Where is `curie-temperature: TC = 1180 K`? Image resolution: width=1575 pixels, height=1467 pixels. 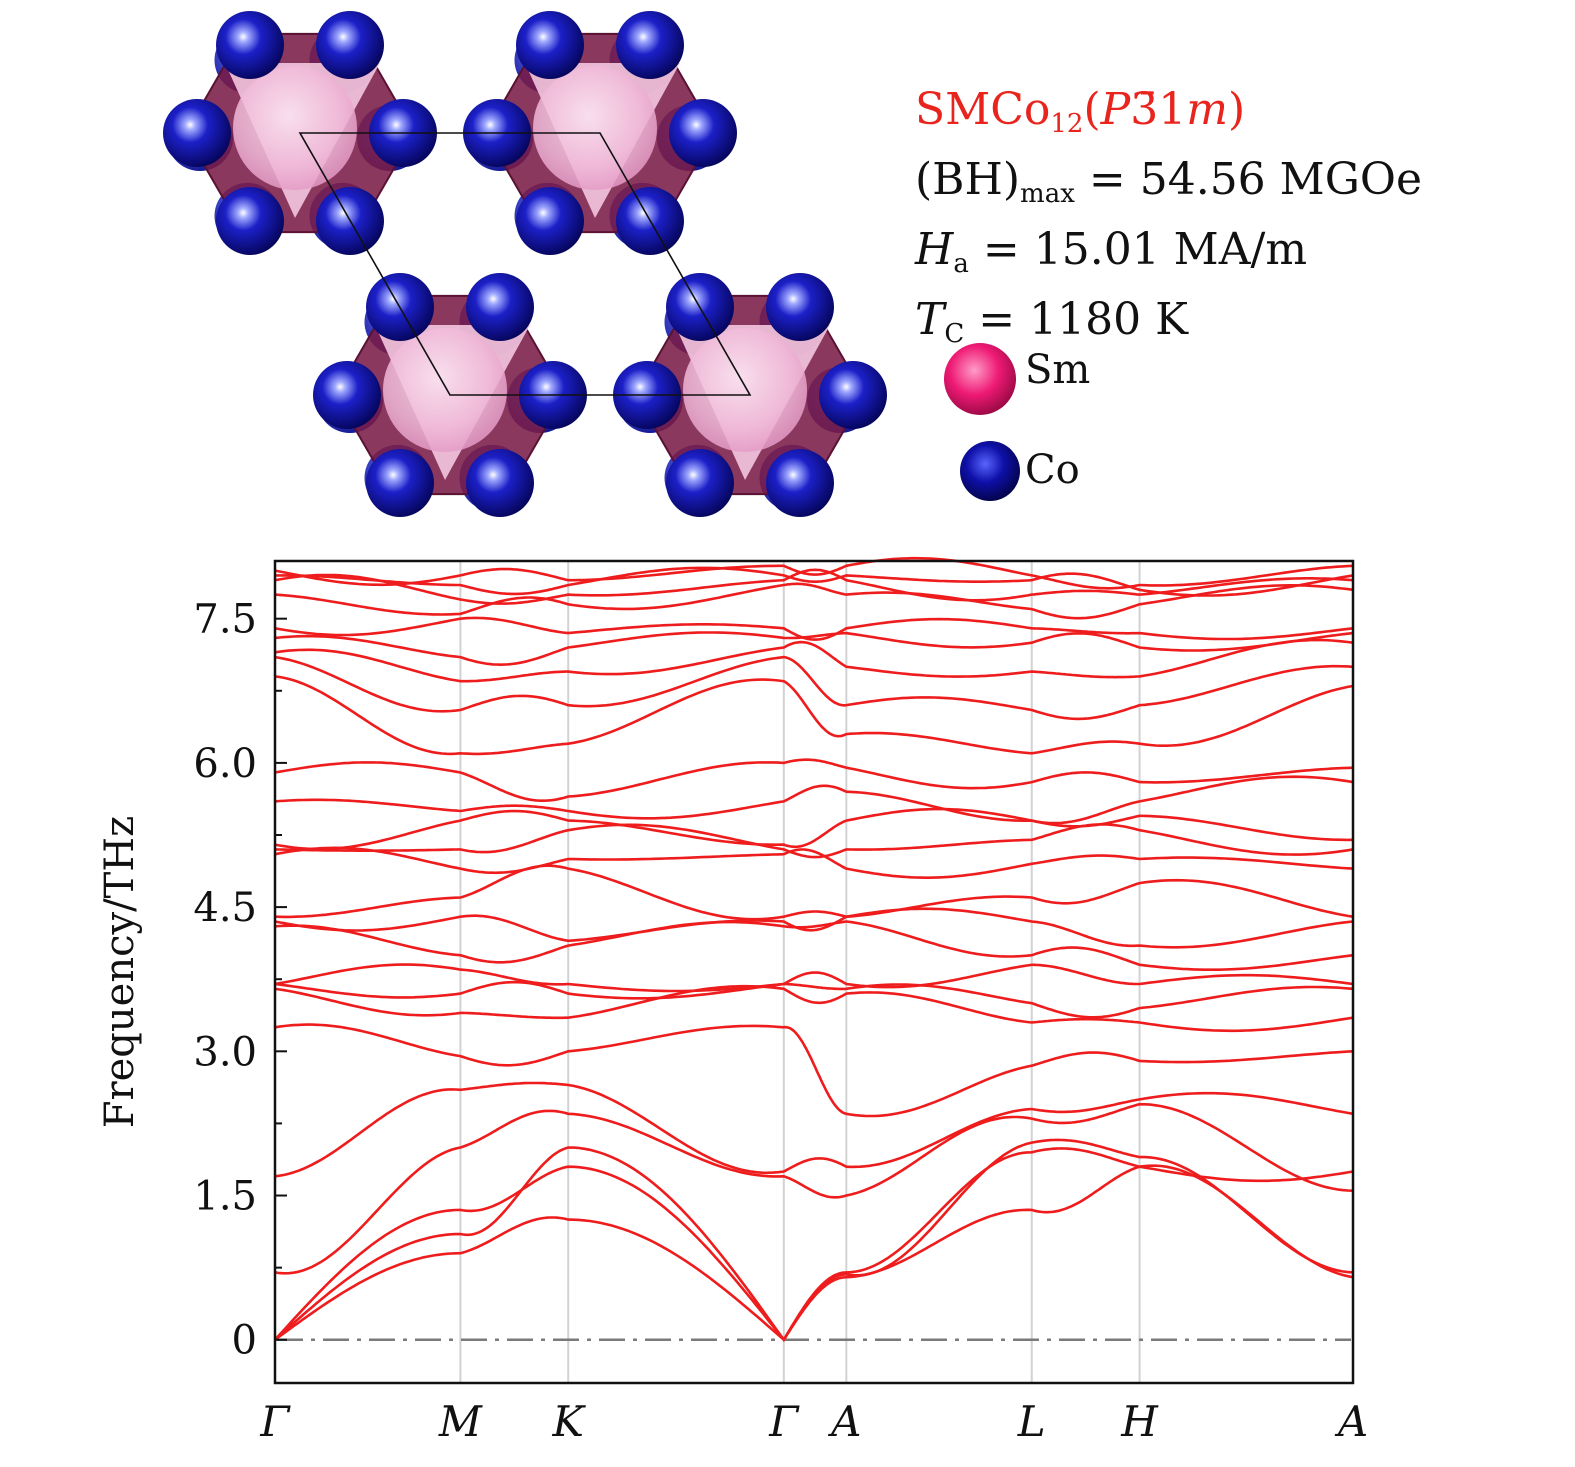 curie-temperature: TC = 1180 K is located at coordinates (1168, 327).